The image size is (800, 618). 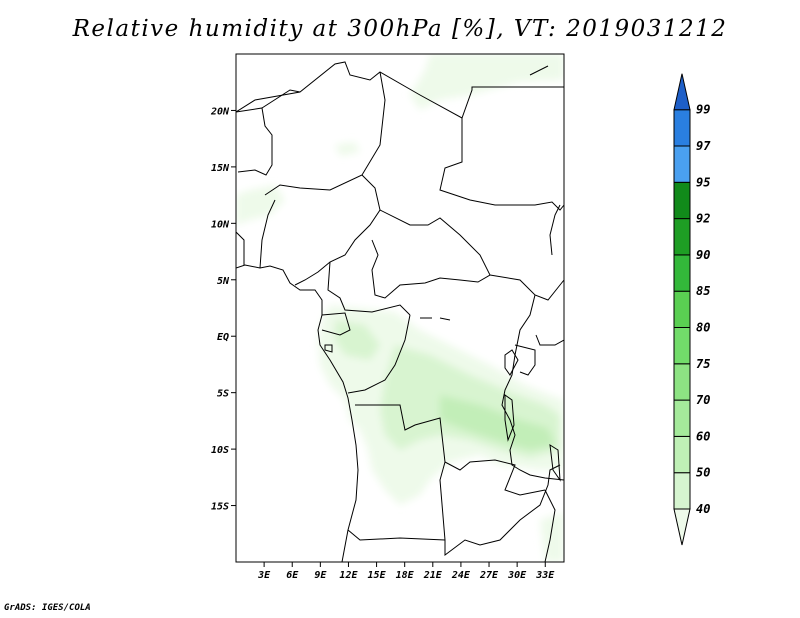 What do you see at coordinates (692, 309) in the screenshot?
I see `colorbar: 40 50 60 70 75 80 85 90 92 95 97 99` at bounding box center [692, 309].